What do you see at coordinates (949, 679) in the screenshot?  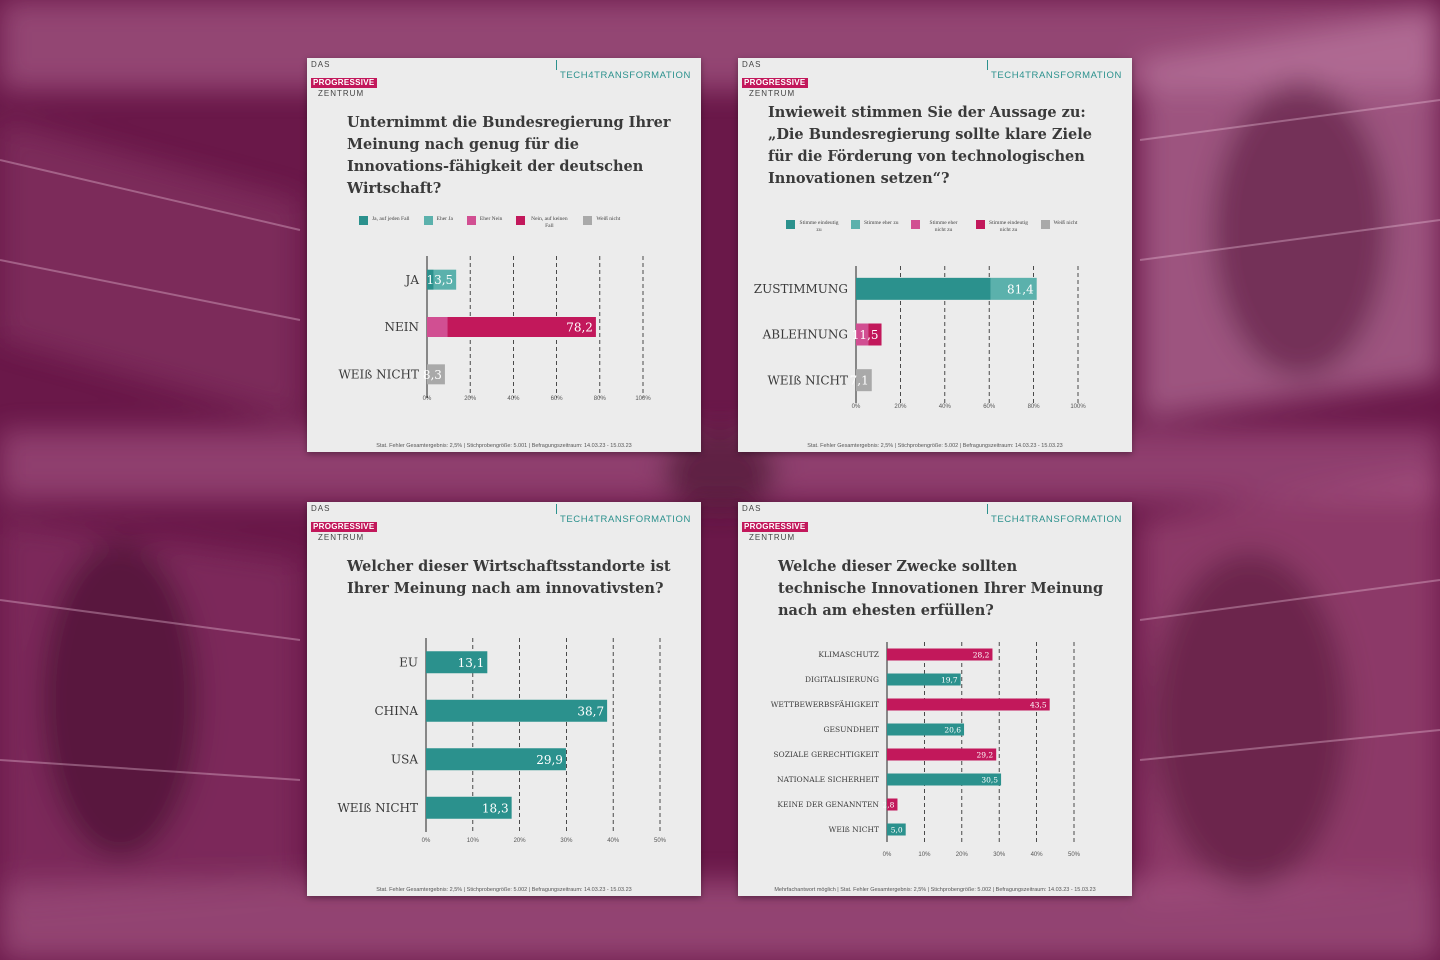 I see `value-label: 19,7` at bounding box center [949, 679].